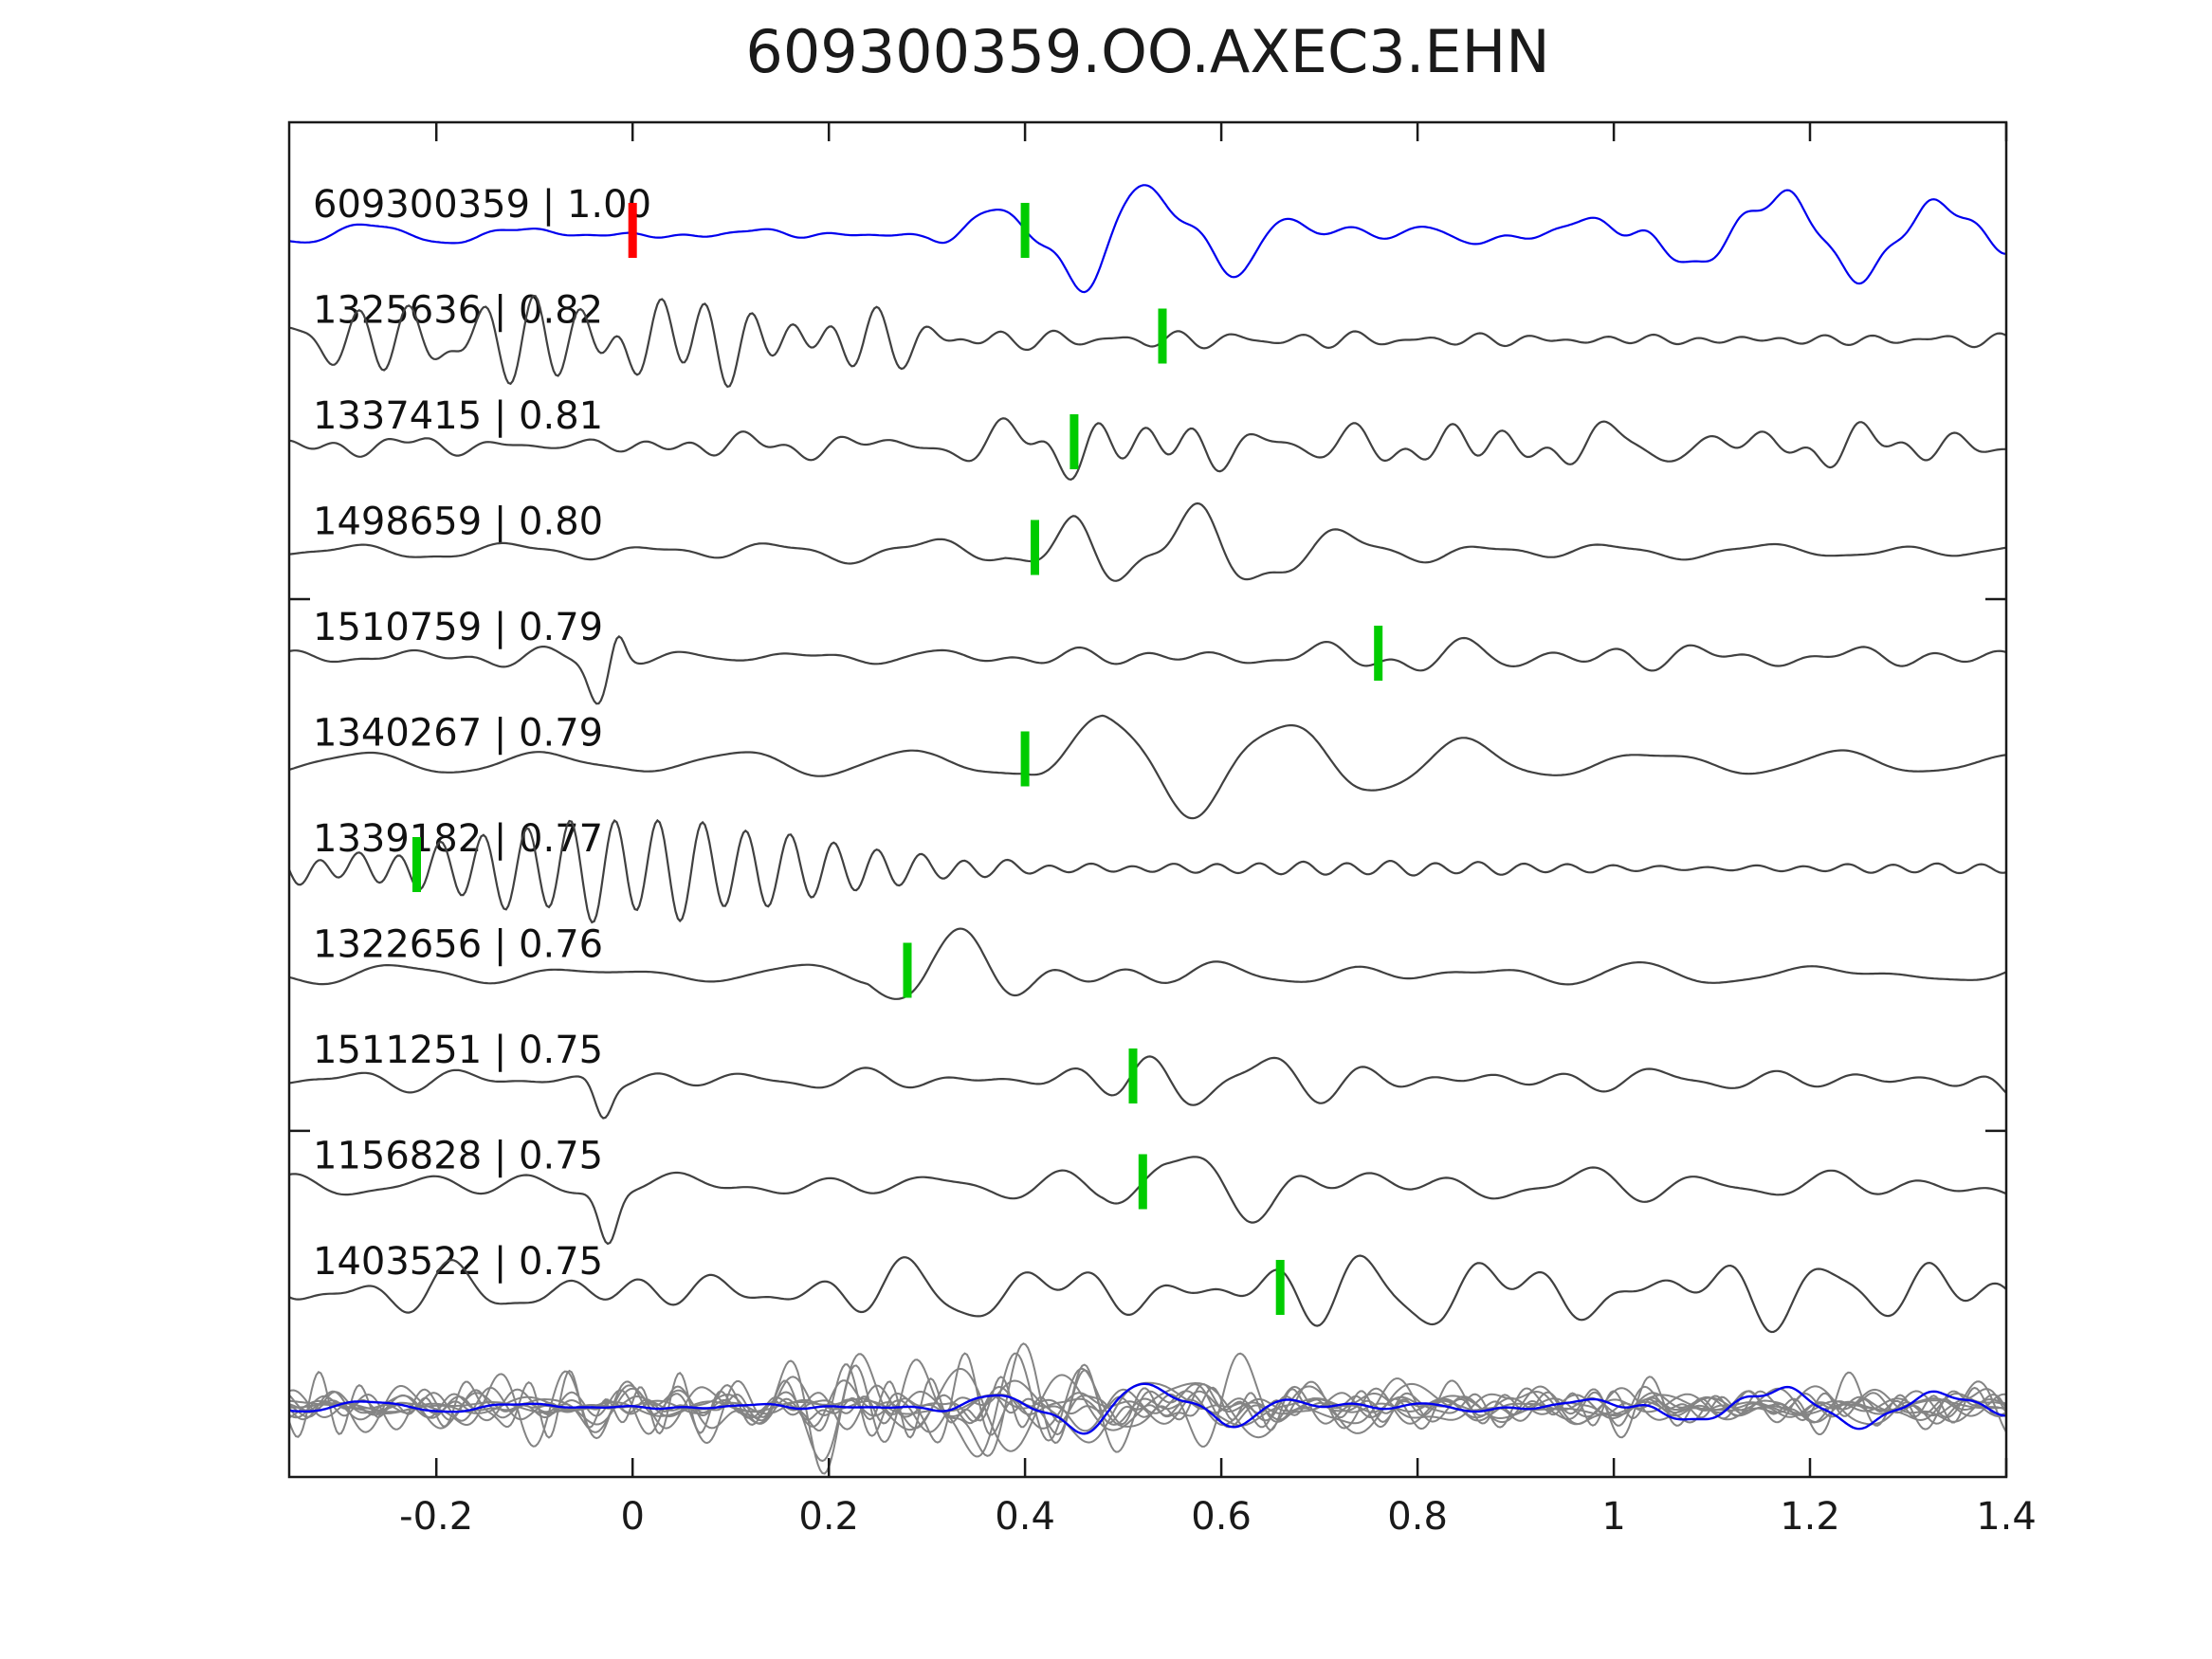 The height and width of the screenshot is (1659, 2212). What do you see at coordinates (458, 734) in the screenshot?
I see `trace-label-1340267: 1340267 | 0.79` at bounding box center [458, 734].